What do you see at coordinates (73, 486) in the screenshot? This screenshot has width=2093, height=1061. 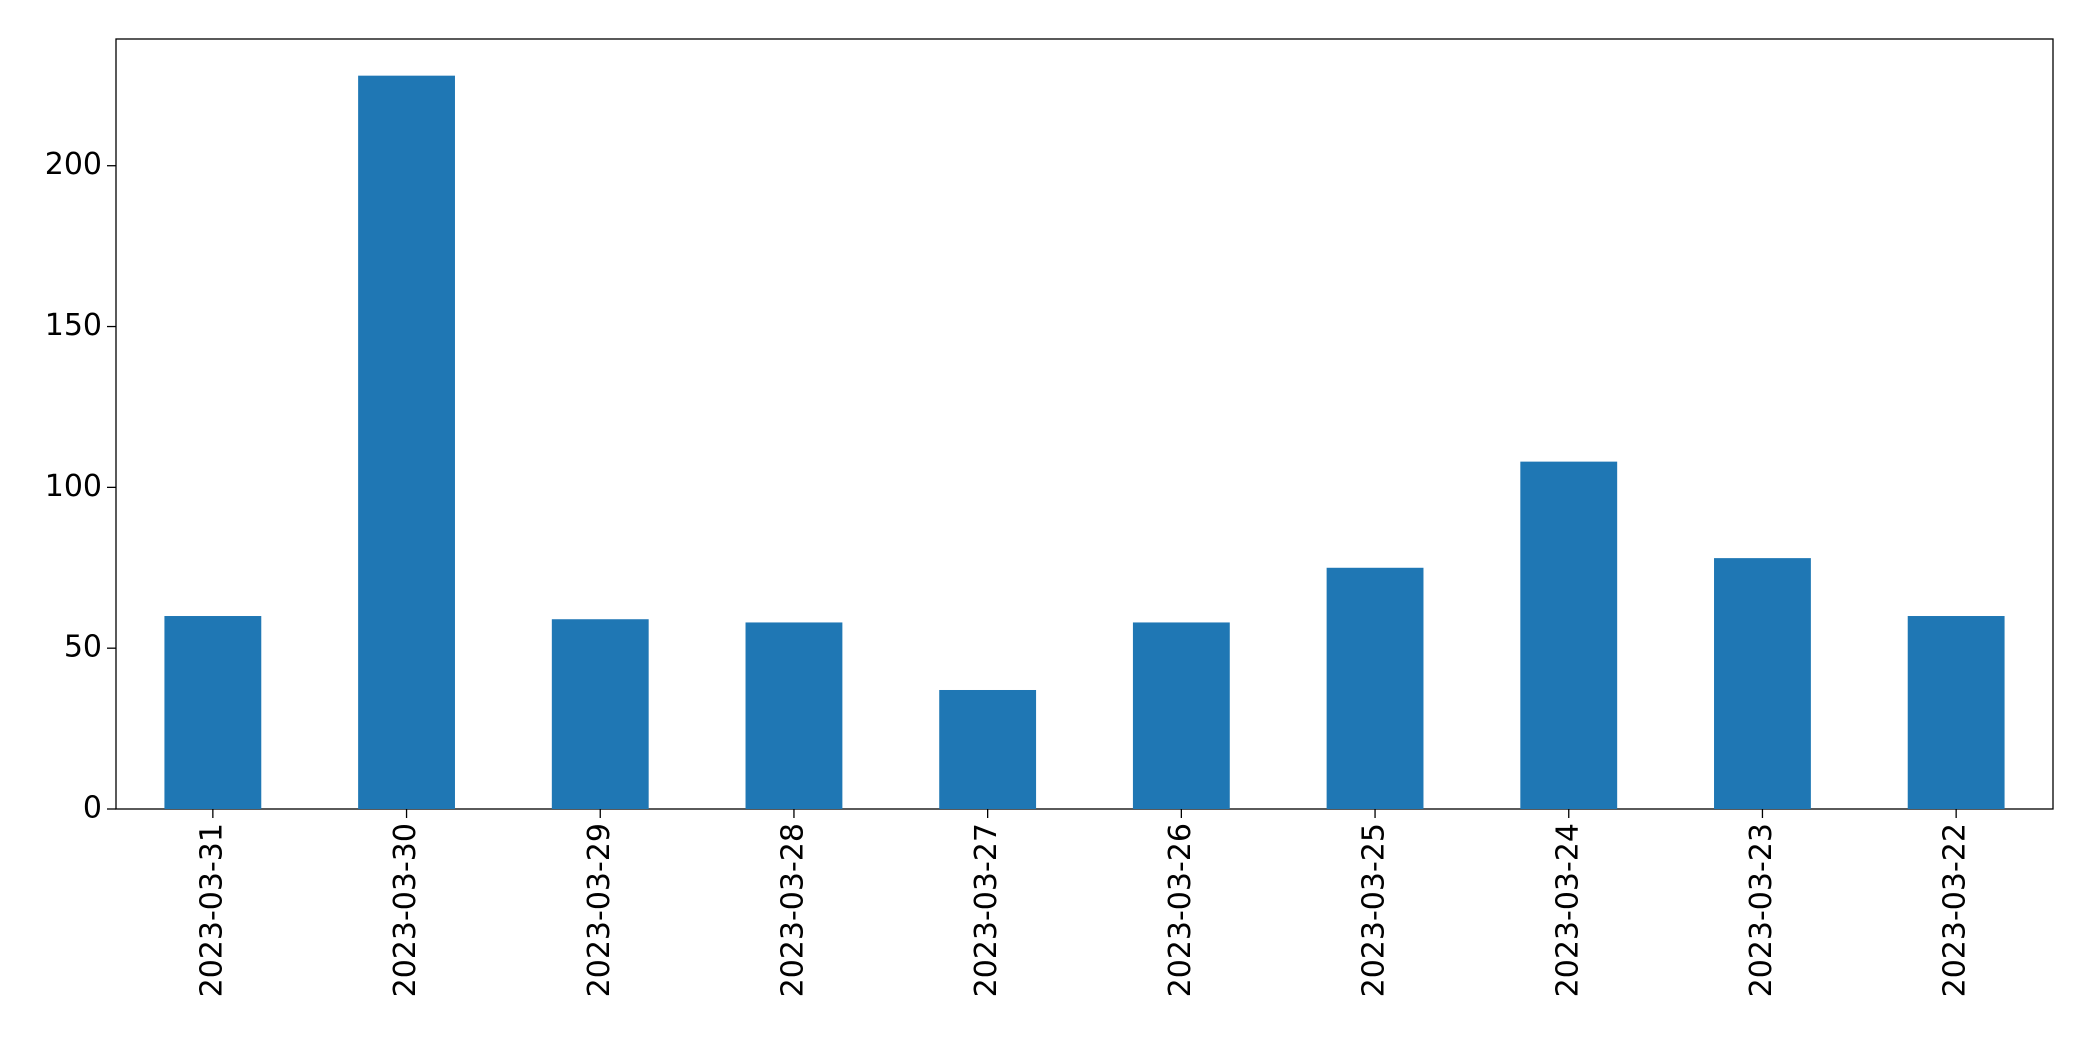 I see `y-tick-label: 100` at bounding box center [73, 486].